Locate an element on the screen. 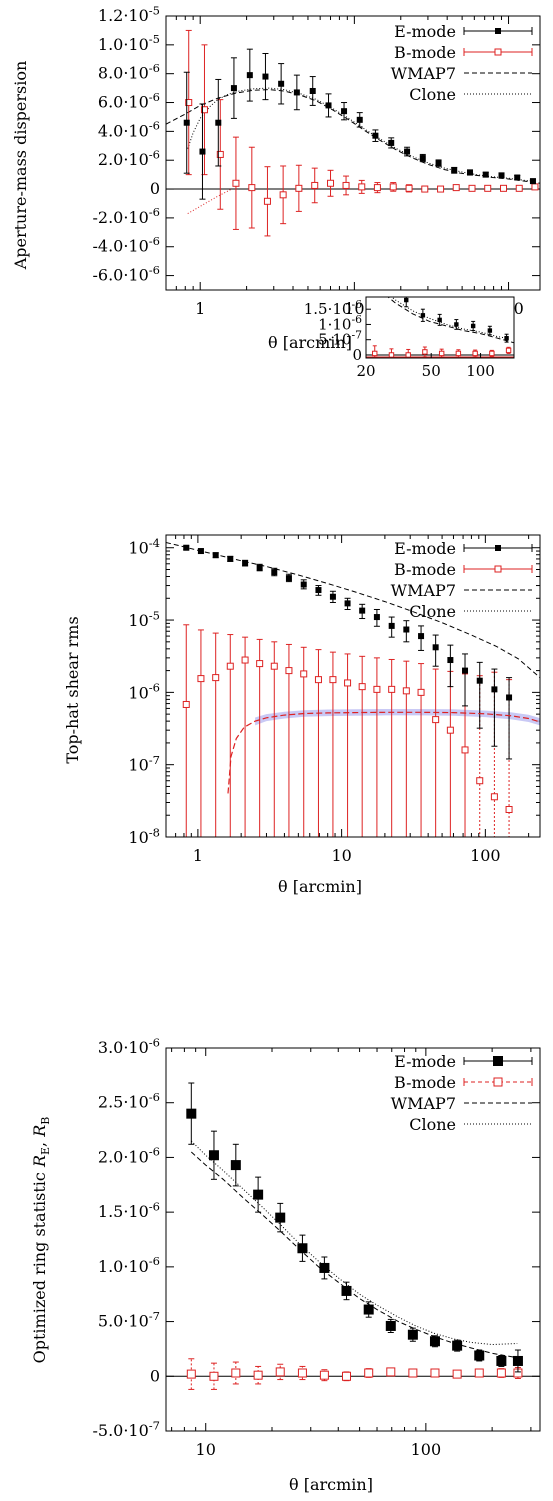 The image size is (553, 1501). y-tick-label: 10⁻⁵ is located at coordinates (144, 619).